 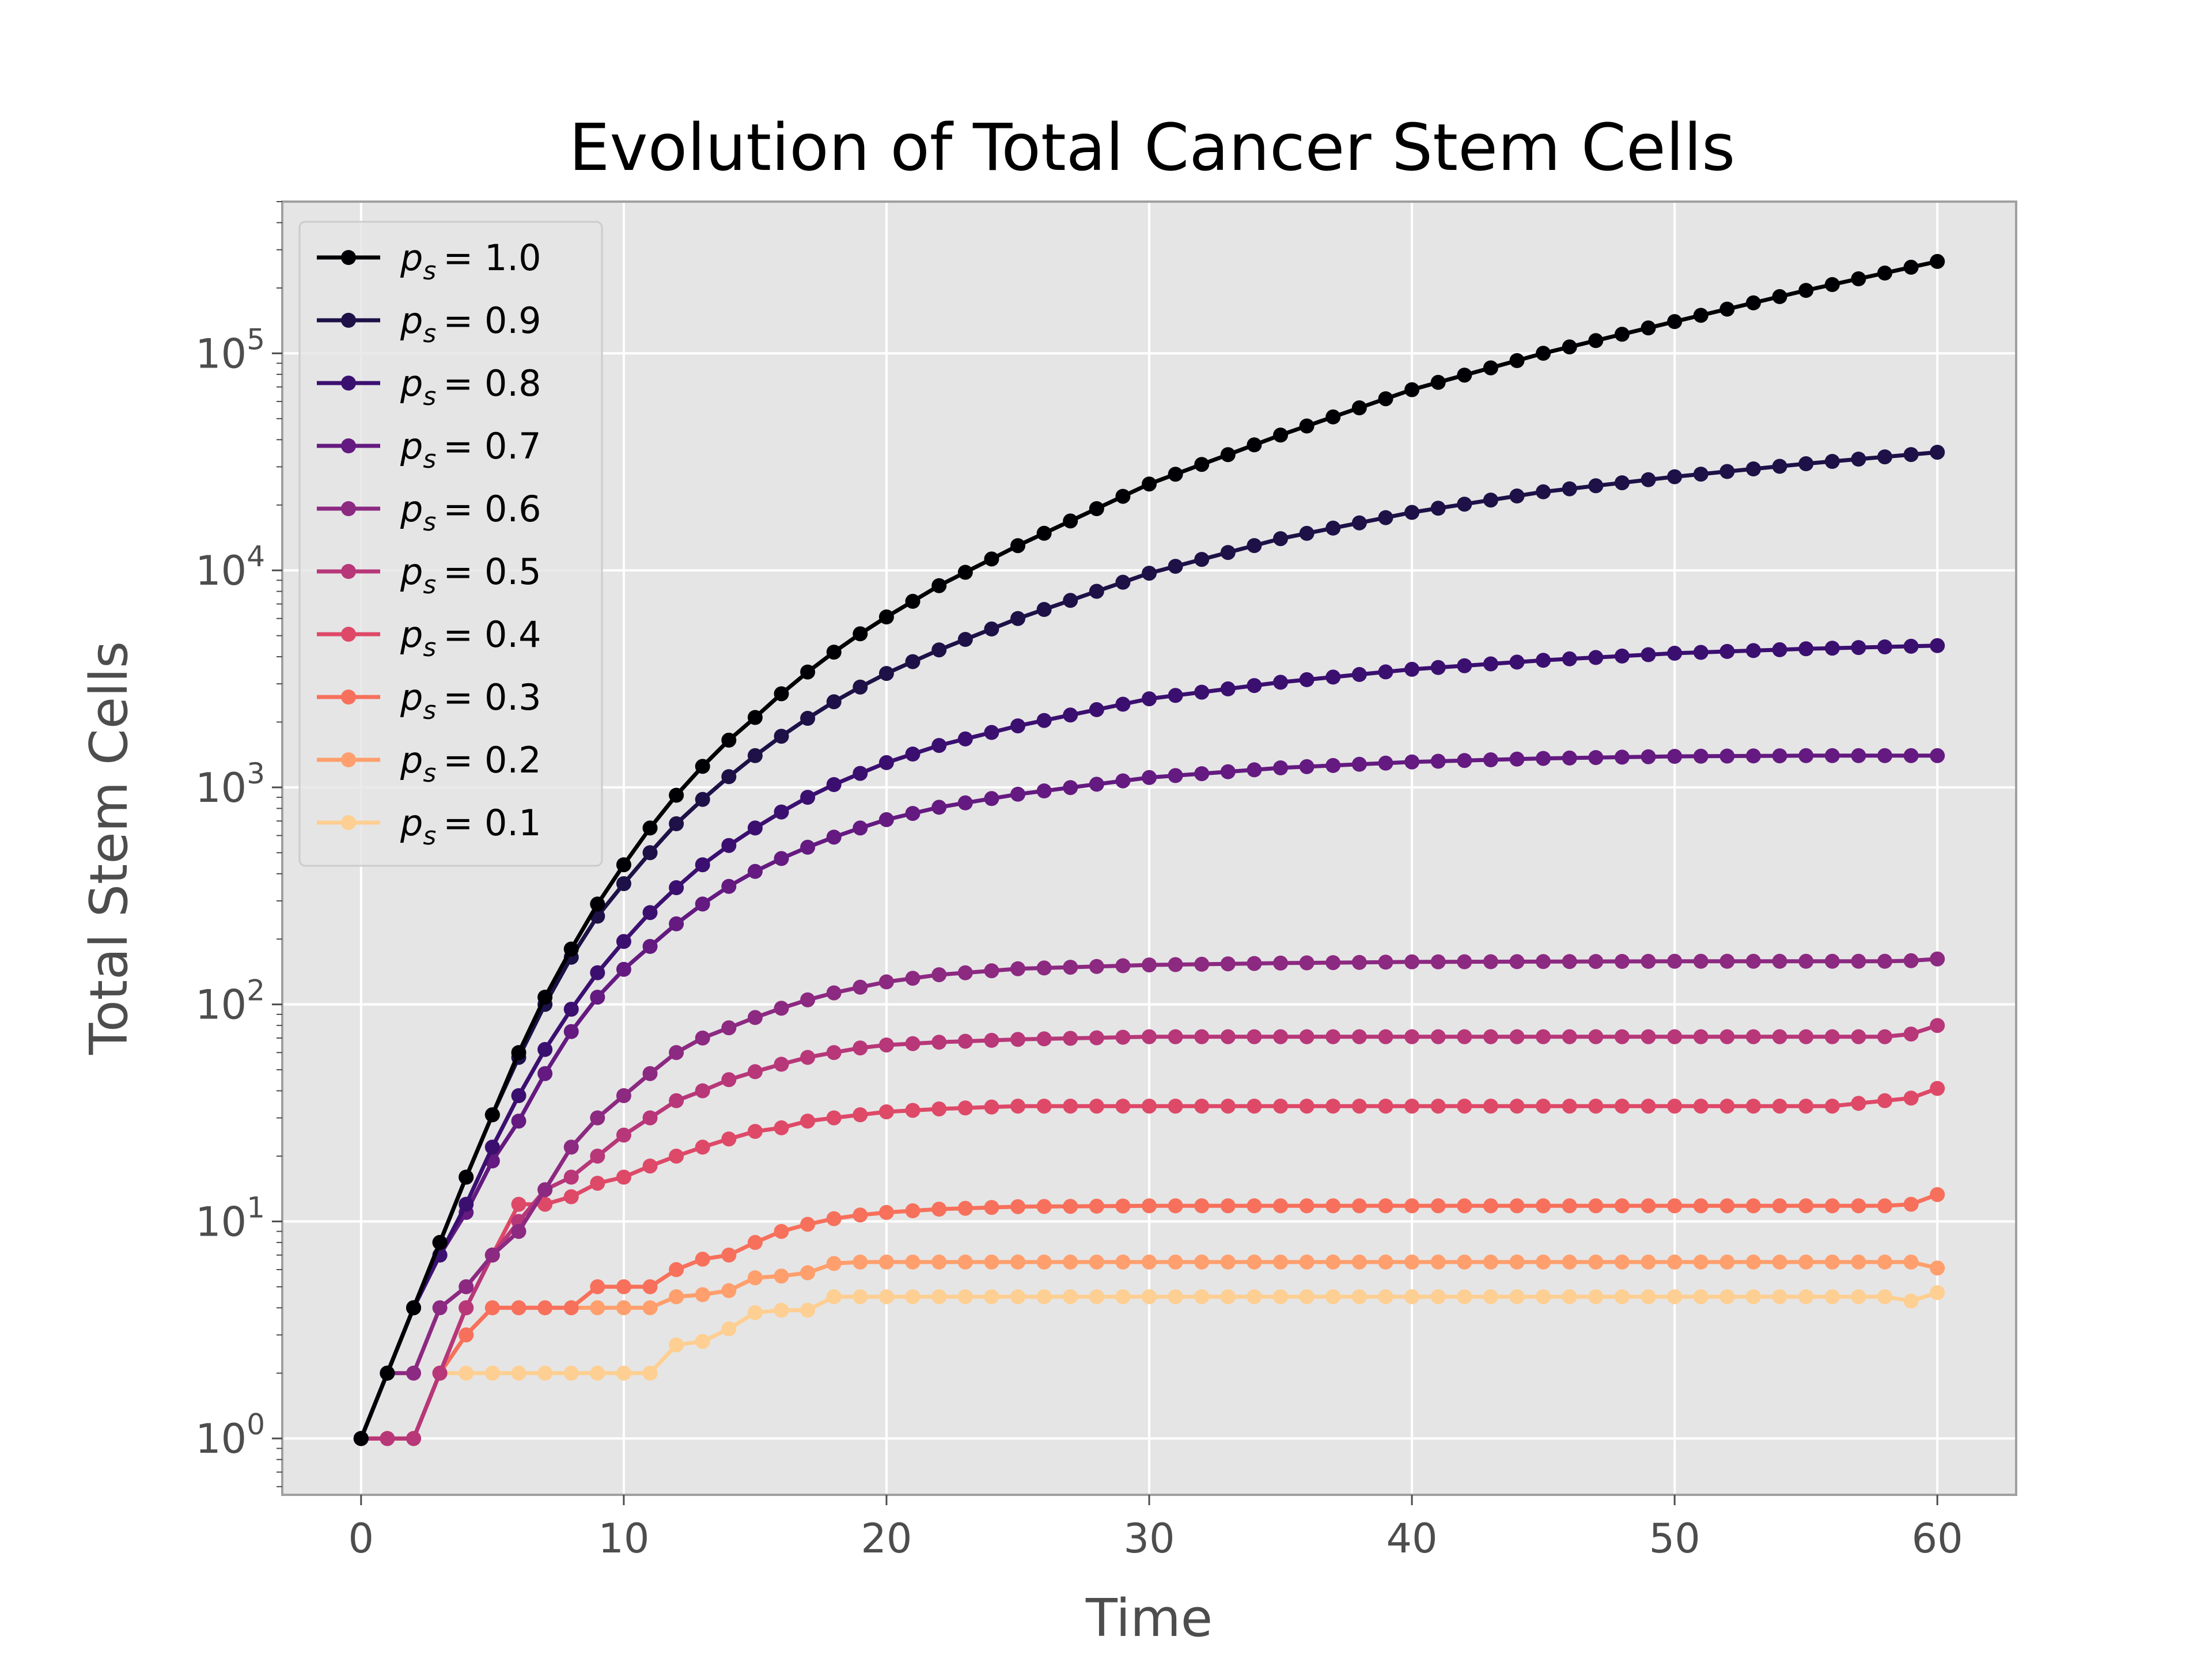 I want to click on x-tick-label: 0, so click(x=361, y=1538).